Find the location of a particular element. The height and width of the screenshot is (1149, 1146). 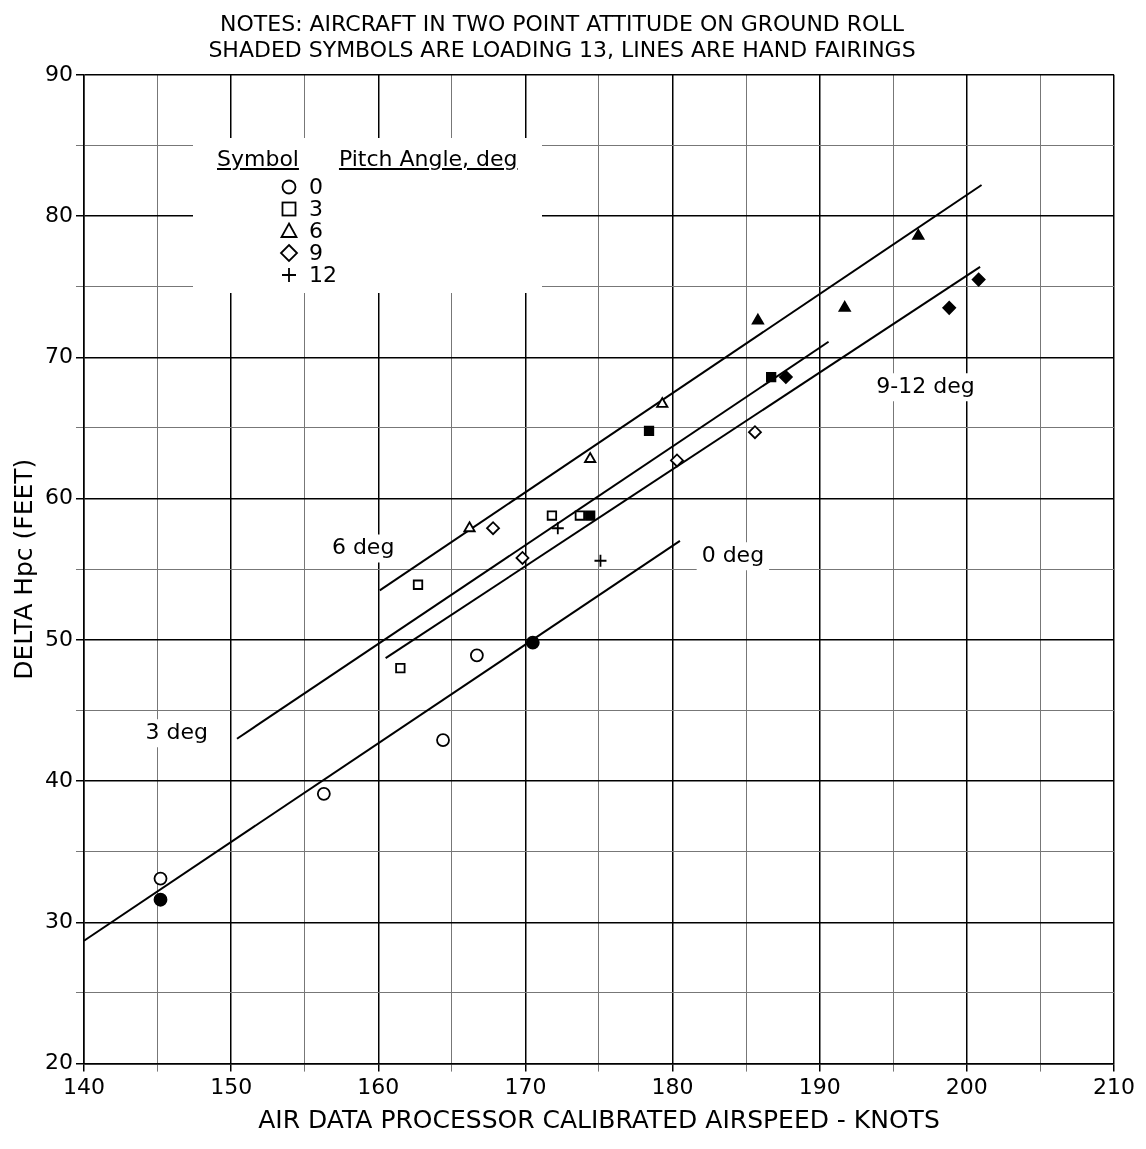

y-tick-label: 30 is located at coordinates (58, 921).